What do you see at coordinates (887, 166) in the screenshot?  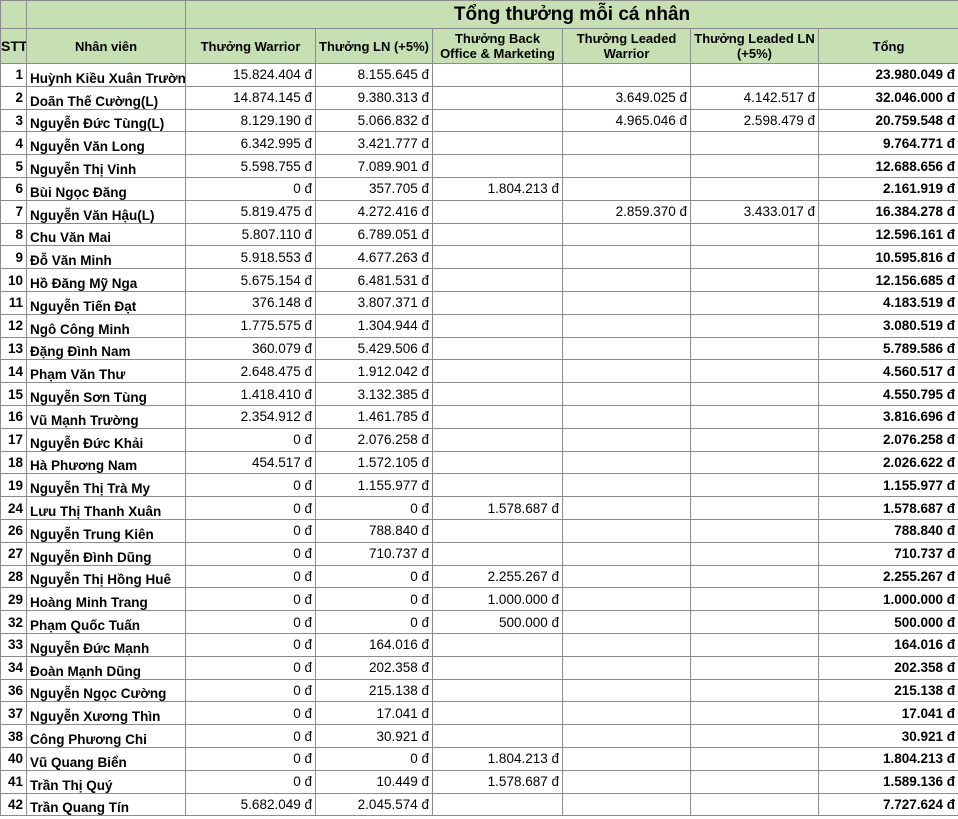 I see `cell-total: 12.688.656 đ` at bounding box center [887, 166].